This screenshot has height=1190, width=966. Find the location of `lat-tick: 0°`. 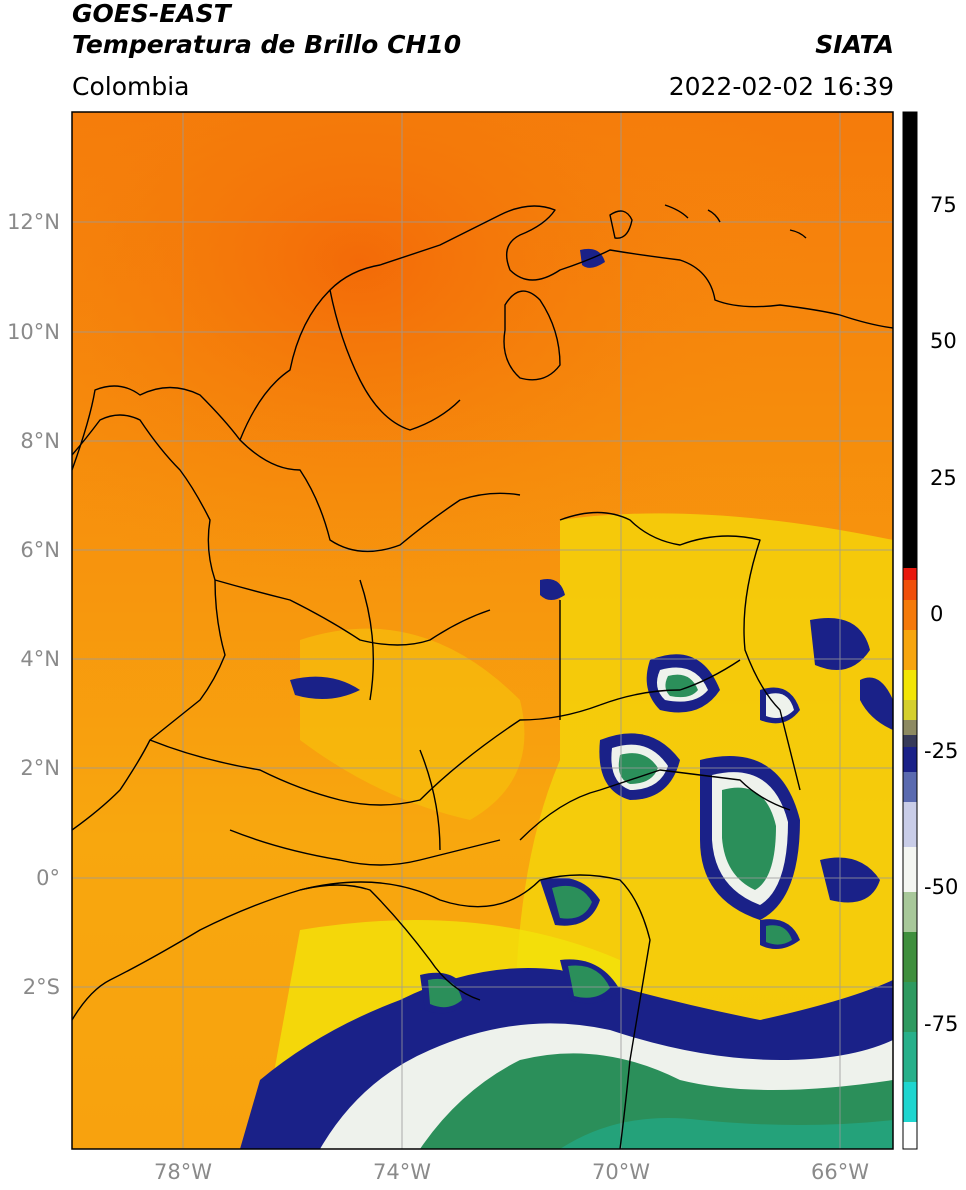

lat-tick: 0° is located at coordinates (48, 878).